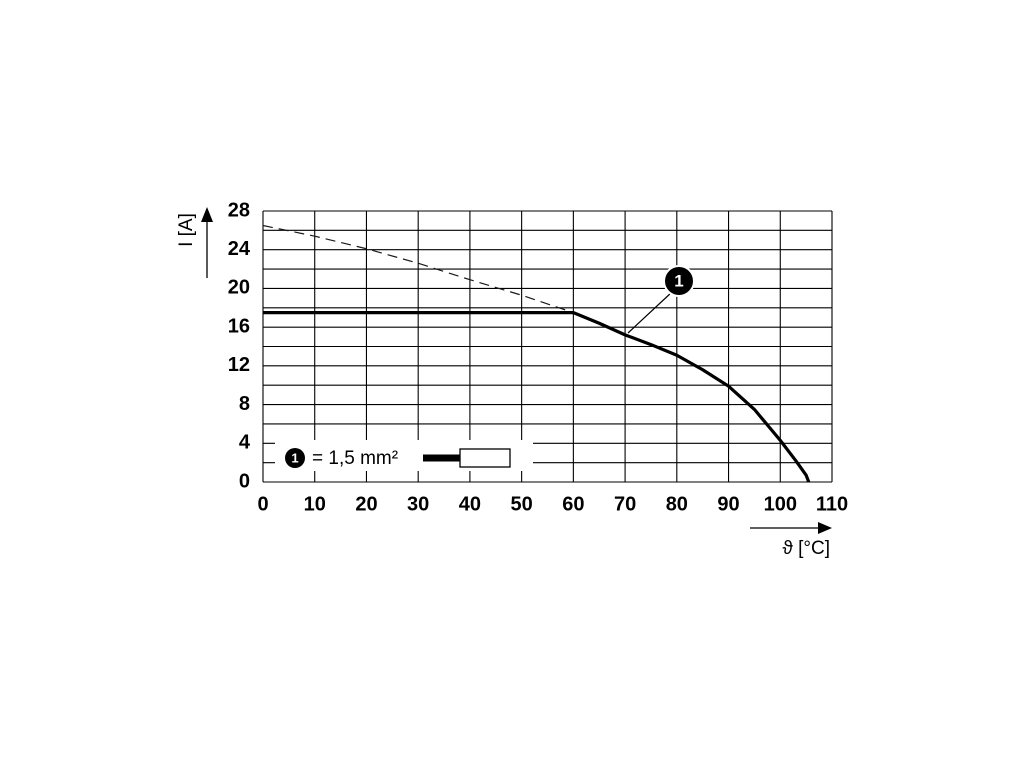 This screenshot has width=1020, height=770. I want to click on y-tick-label: 28, so click(239, 210).